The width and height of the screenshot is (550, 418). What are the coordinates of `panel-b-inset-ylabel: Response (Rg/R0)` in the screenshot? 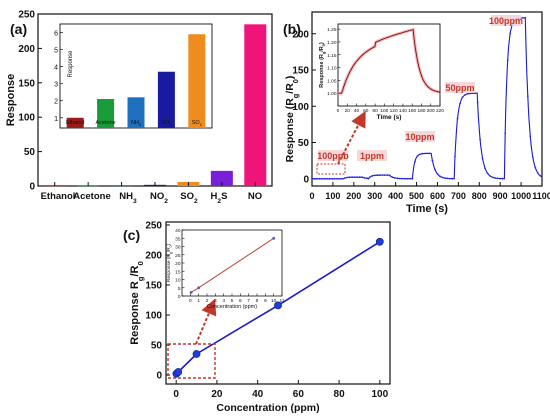 It's located at (322, 65).